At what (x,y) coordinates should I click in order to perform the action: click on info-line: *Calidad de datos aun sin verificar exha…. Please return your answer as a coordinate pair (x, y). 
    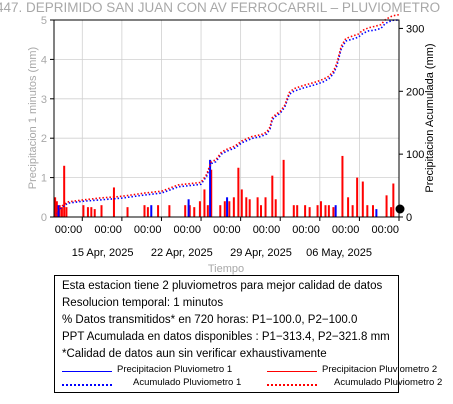
    Looking at the image, I should click on (194, 354).